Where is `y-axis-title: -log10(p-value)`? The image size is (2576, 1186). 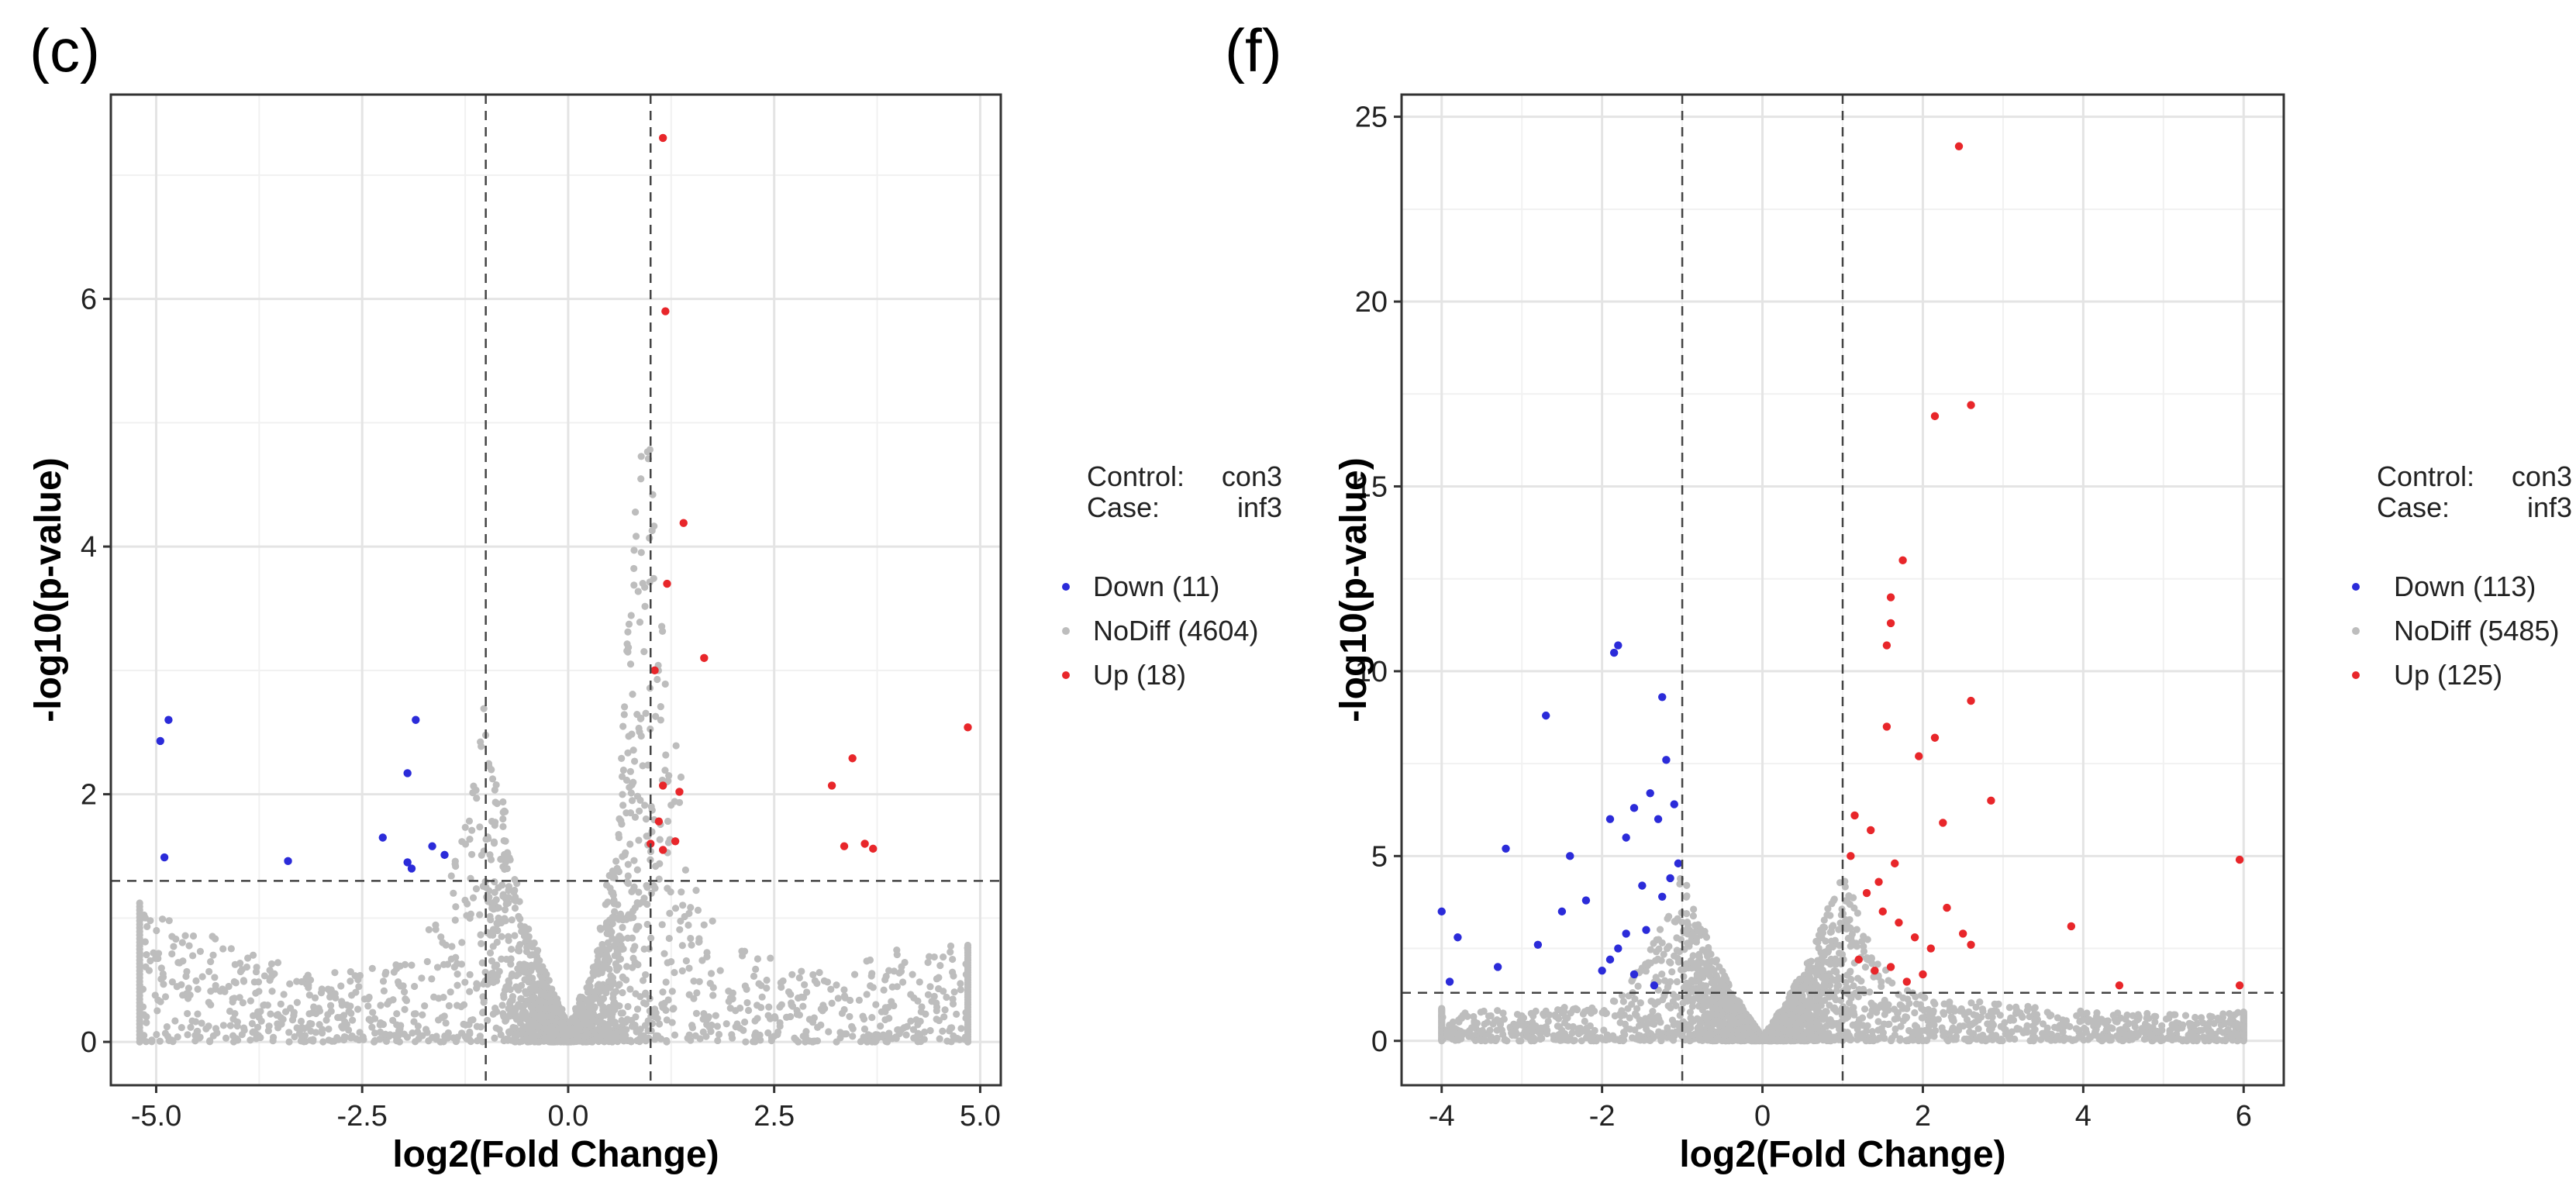
y-axis-title: -log10(p-value) is located at coordinates (48, 589).